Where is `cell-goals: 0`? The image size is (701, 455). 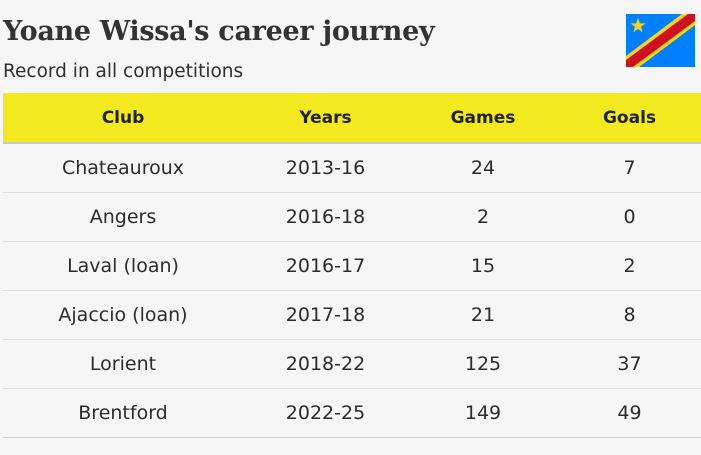 cell-goals: 0 is located at coordinates (629, 217).